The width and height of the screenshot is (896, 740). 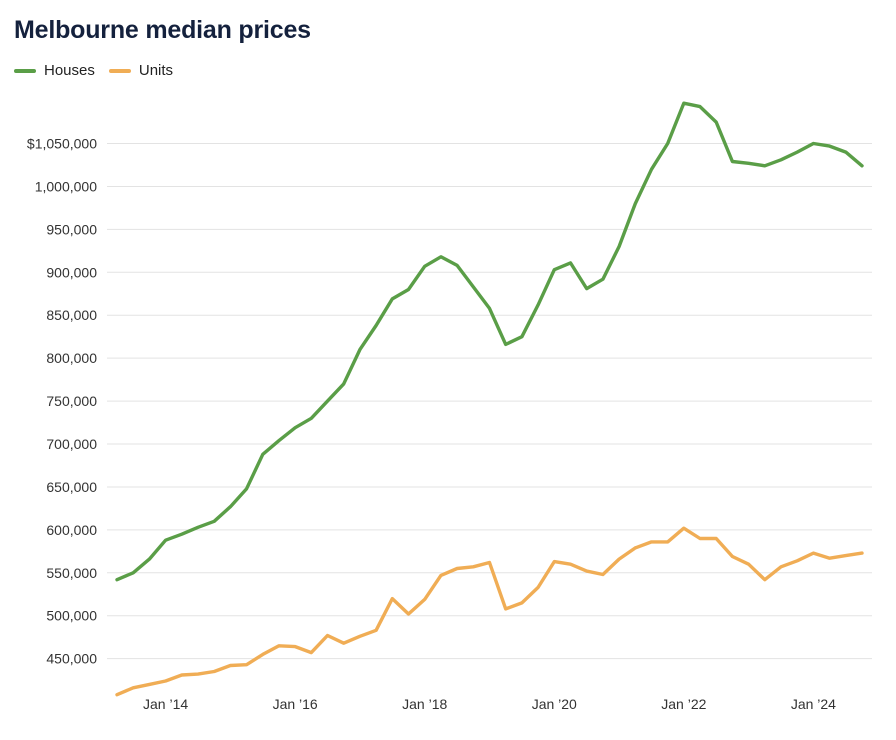 I want to click on y-tick-label: 600,000, so click(x=71, y=530).